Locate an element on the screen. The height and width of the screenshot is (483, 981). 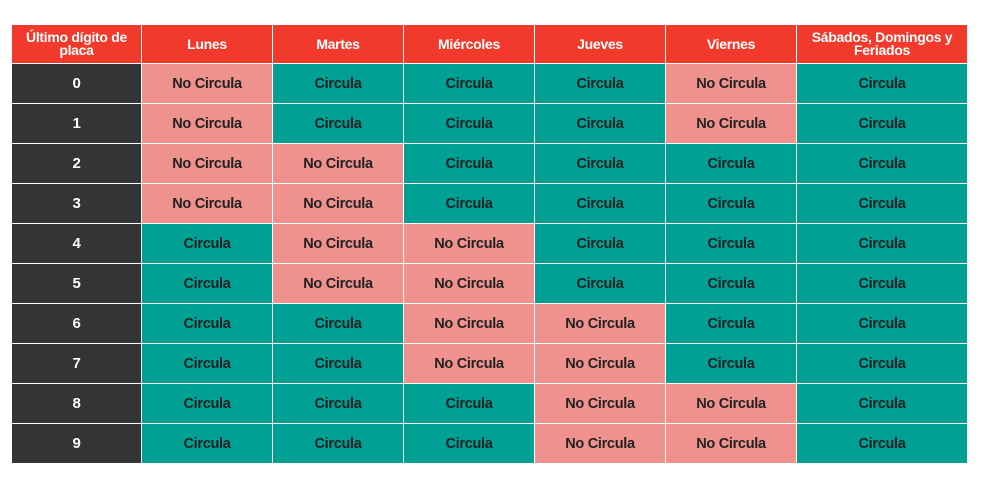
status-cell-0-weekend-holidays: Circula is located at coordinates (882, 84).